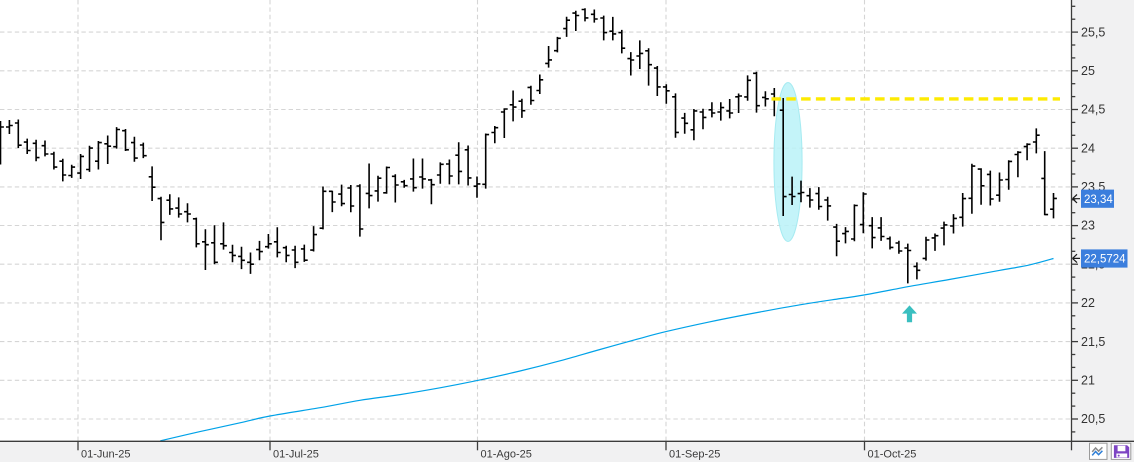 This screenshot has height=467, width=1134. Describe the element at coordinates (1088, 226) in the screenshot. I see `svg-text: 23` at that location.